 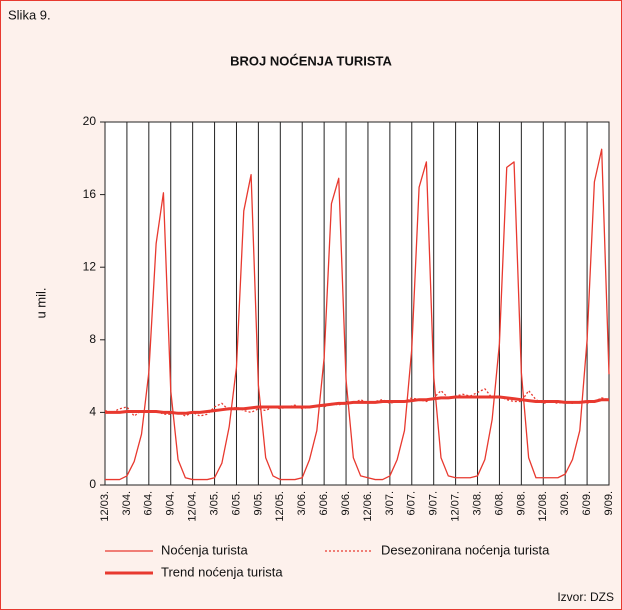 I want to click on x-tick-label: 6/06., so click(x=324, y=503).